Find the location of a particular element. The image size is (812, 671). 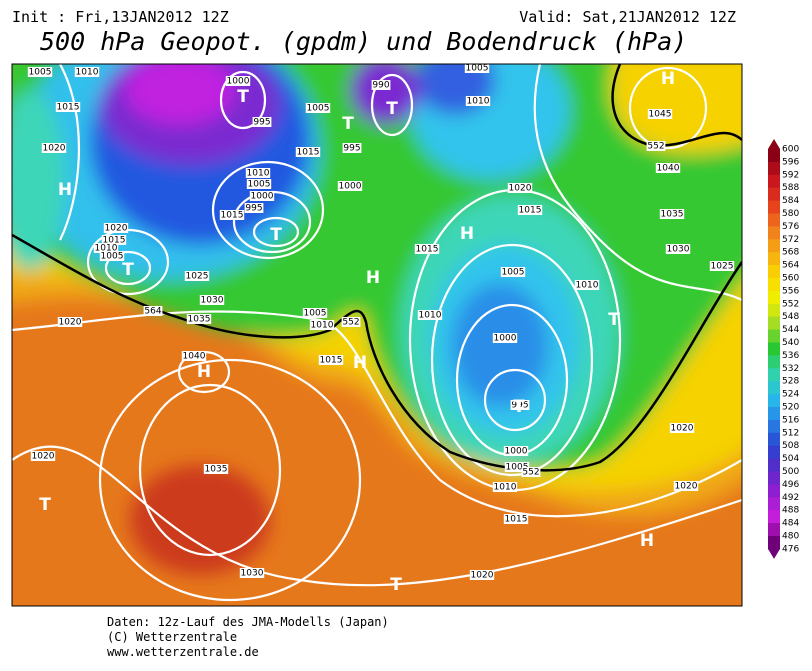

legend-label: 576 is located at coordinates (790, 227).